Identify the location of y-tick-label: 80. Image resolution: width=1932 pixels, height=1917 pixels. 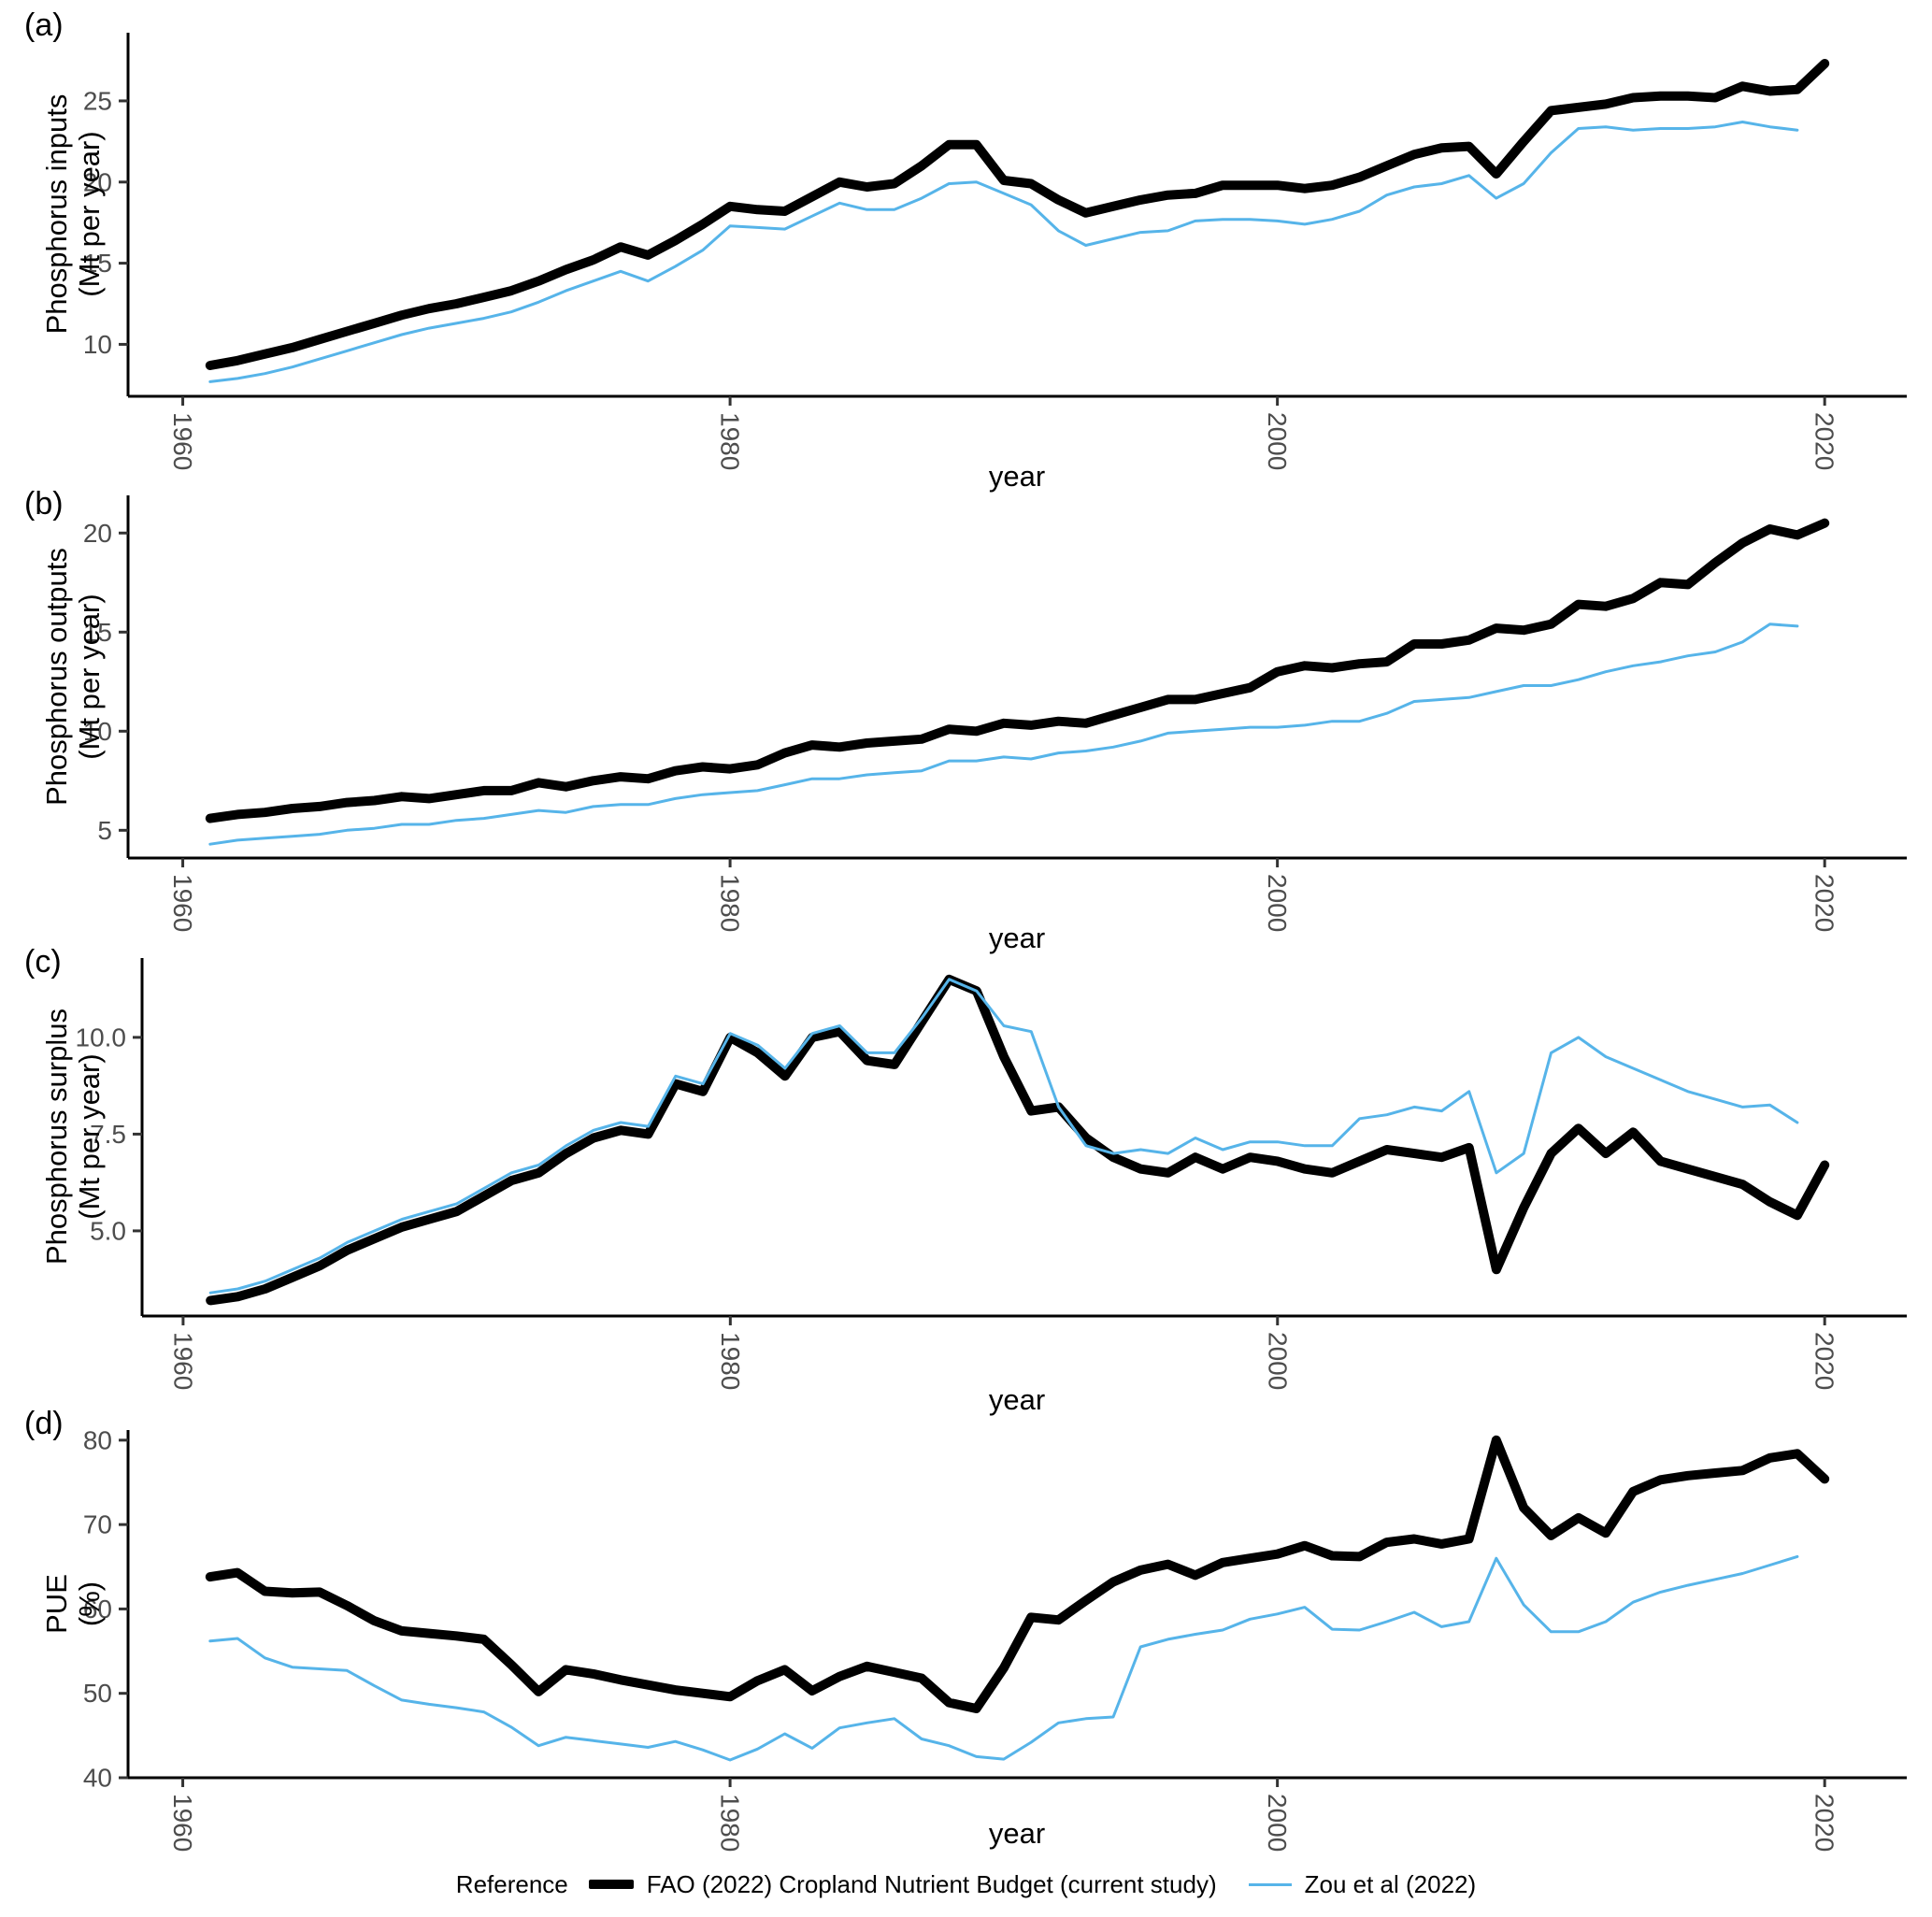
(97, 1439).